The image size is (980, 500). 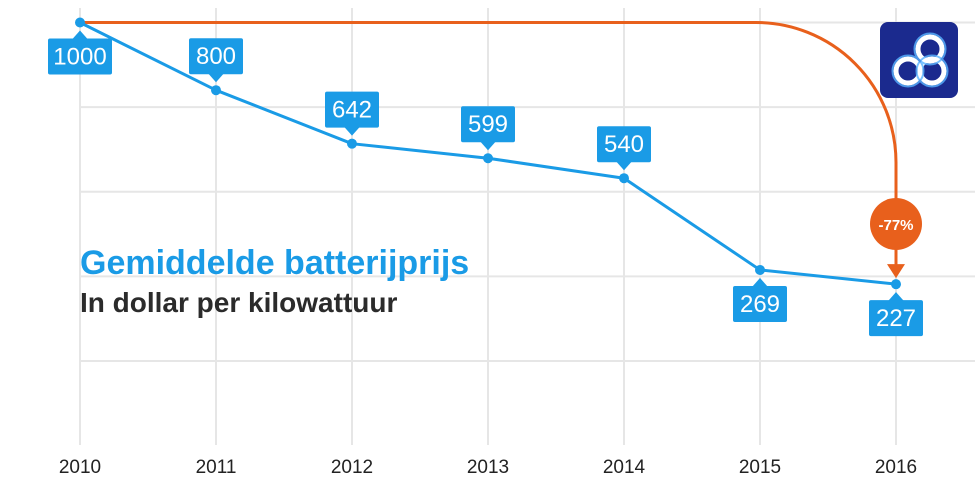 I want to click on x-tick-label: 2011, so click(x=216, y=467).